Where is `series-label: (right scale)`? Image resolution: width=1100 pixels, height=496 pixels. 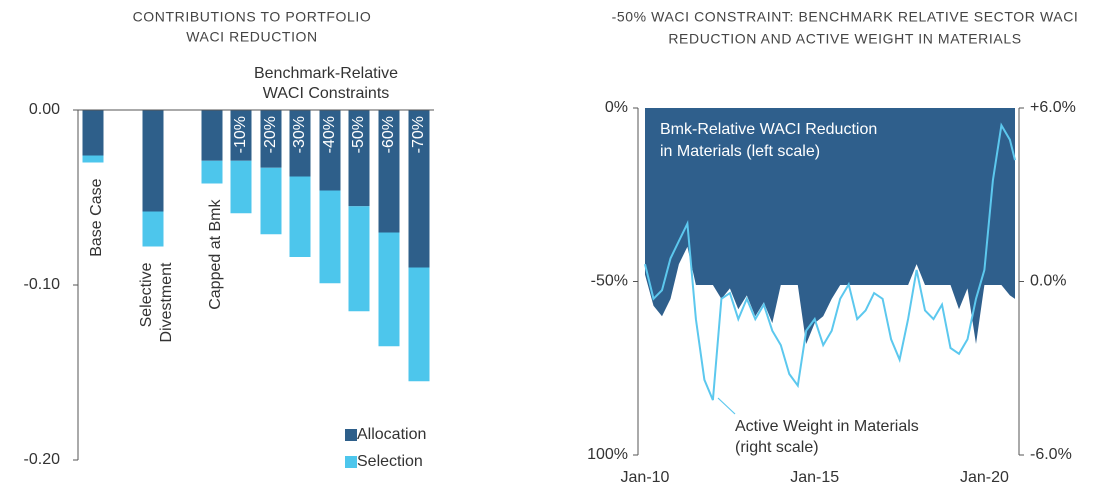 series-label: (right scale) is located at coordinates (777, 447).